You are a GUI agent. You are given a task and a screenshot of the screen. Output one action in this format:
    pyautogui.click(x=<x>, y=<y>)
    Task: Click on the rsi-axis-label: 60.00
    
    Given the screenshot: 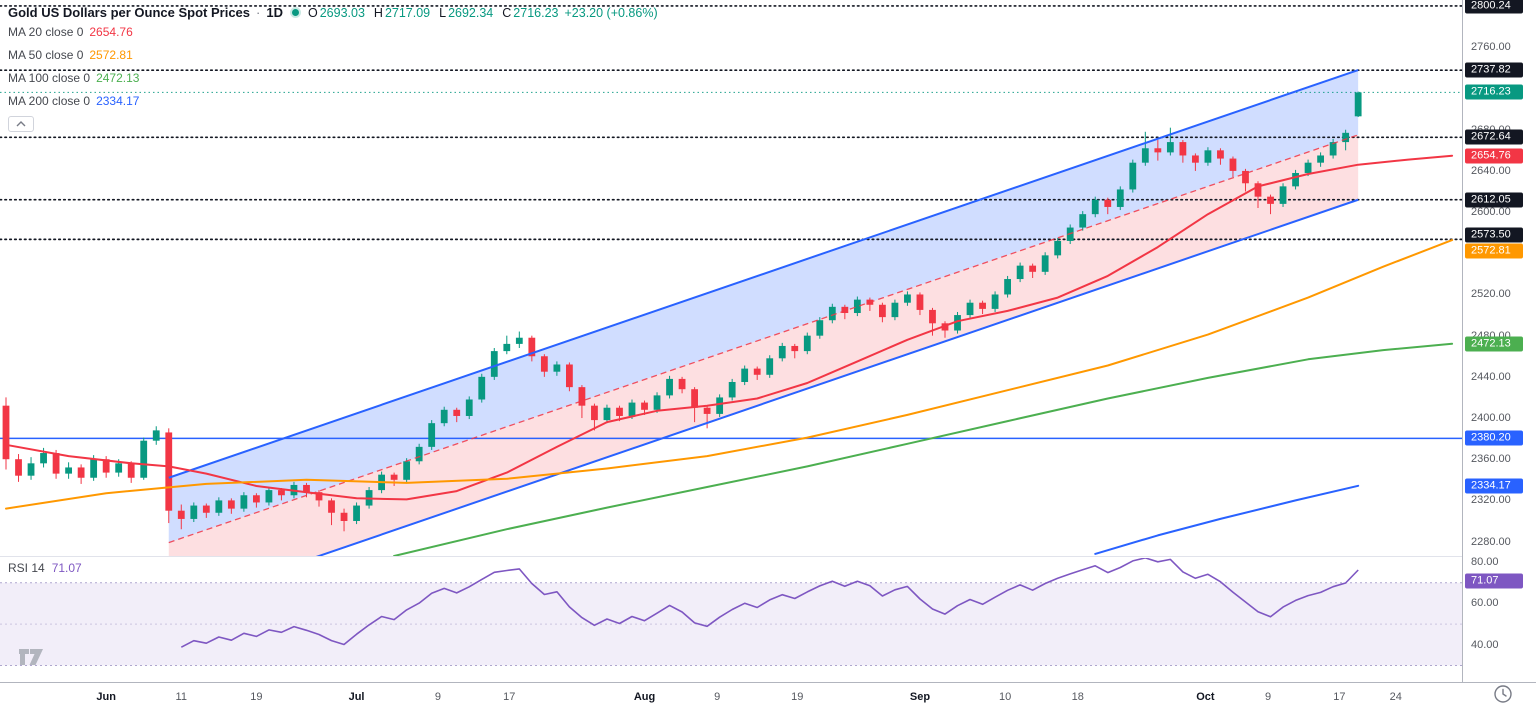 What is the action you would take?
    pyautogui.click(x=1485, y=603)
    